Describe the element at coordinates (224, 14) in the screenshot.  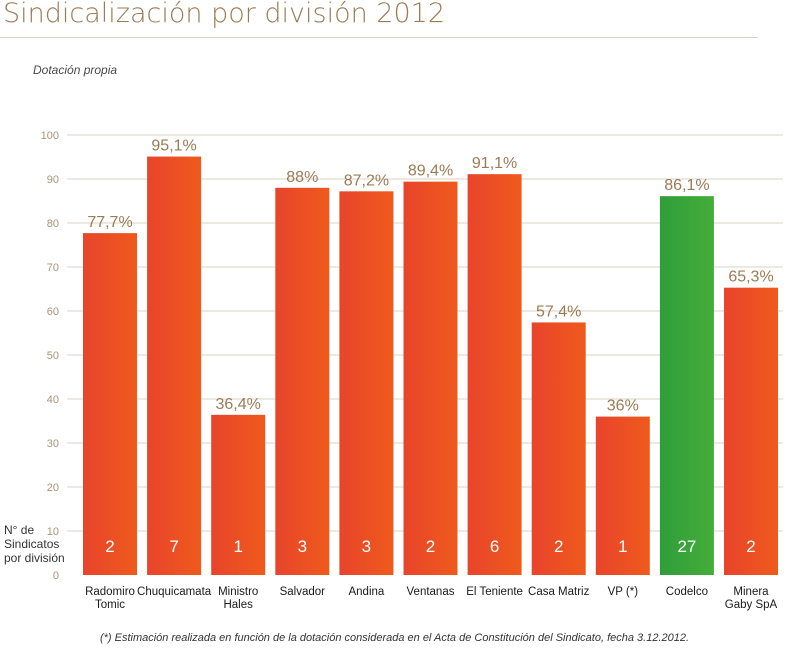
I see `chart-title: Sindicalización por división 2012` at that location.